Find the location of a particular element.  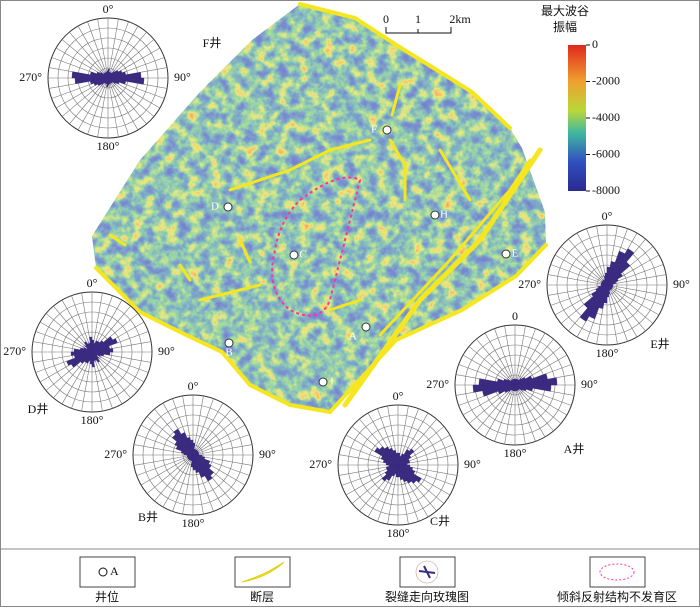

legend-label: 断层 is located at coordinates (262, 596).